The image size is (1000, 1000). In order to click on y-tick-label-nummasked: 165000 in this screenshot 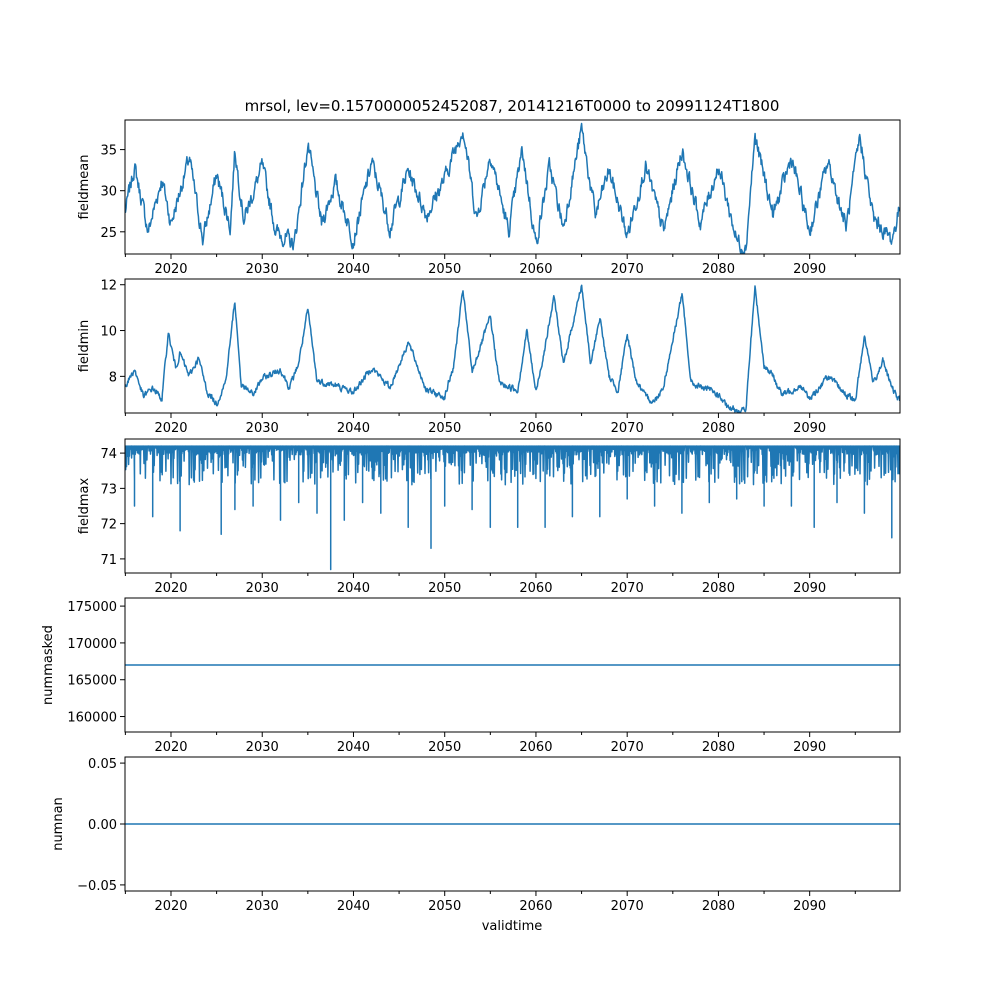, I will do `click(92, 681)`.